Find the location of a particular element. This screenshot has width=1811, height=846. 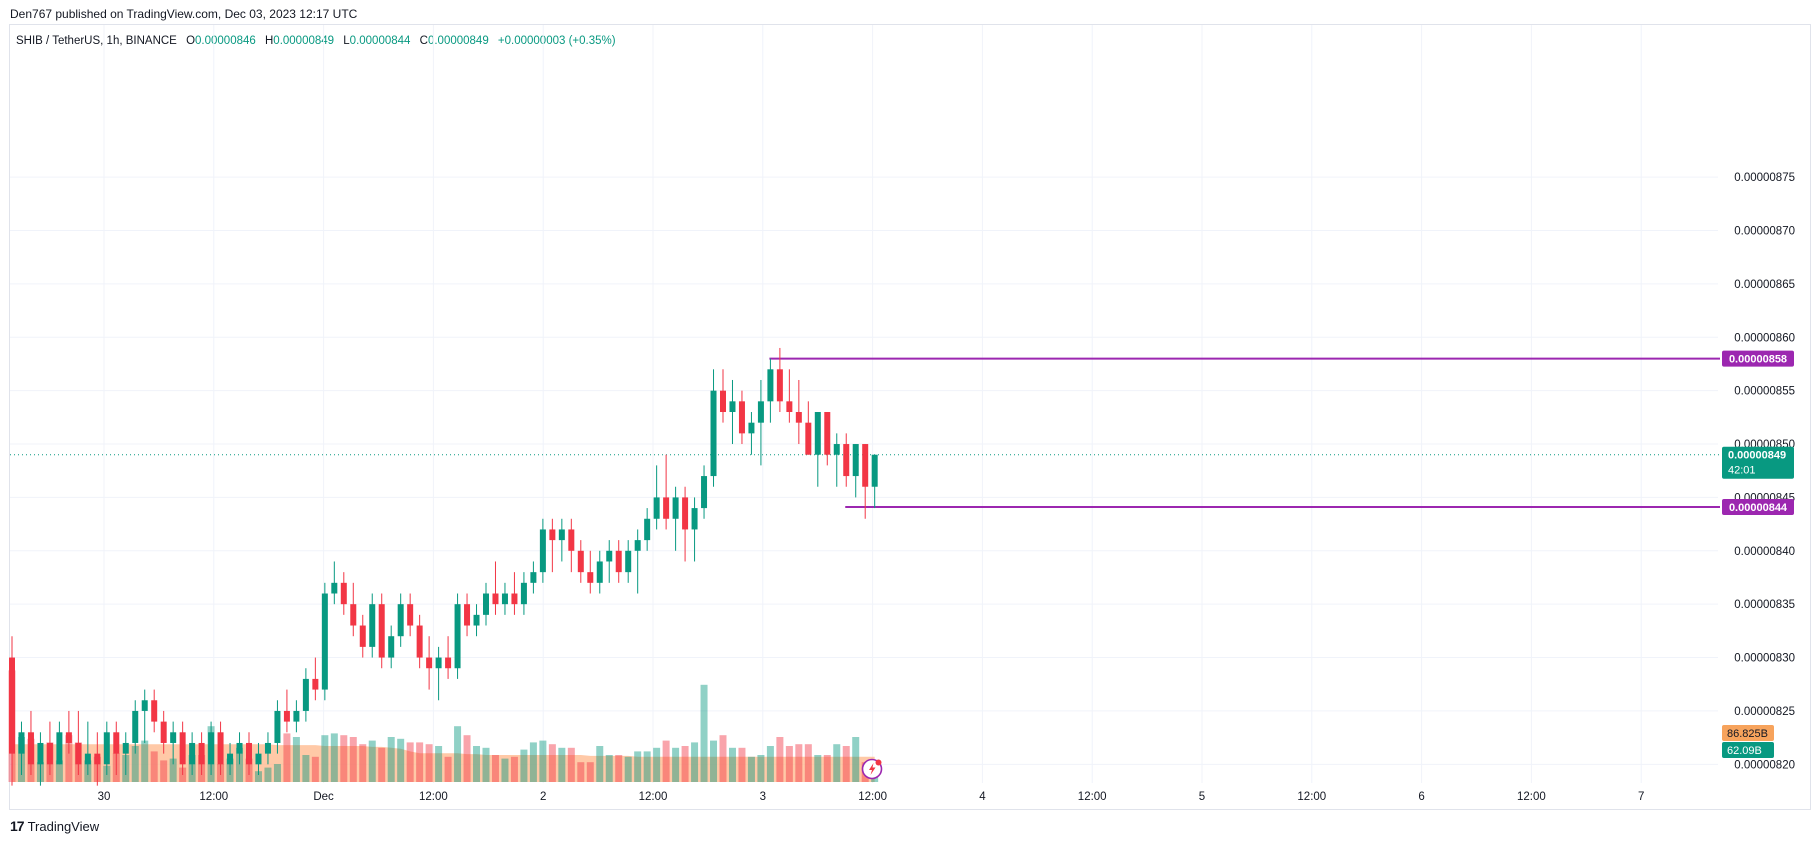

time-tick-label: 5 is located at coordinates (1202, 797).